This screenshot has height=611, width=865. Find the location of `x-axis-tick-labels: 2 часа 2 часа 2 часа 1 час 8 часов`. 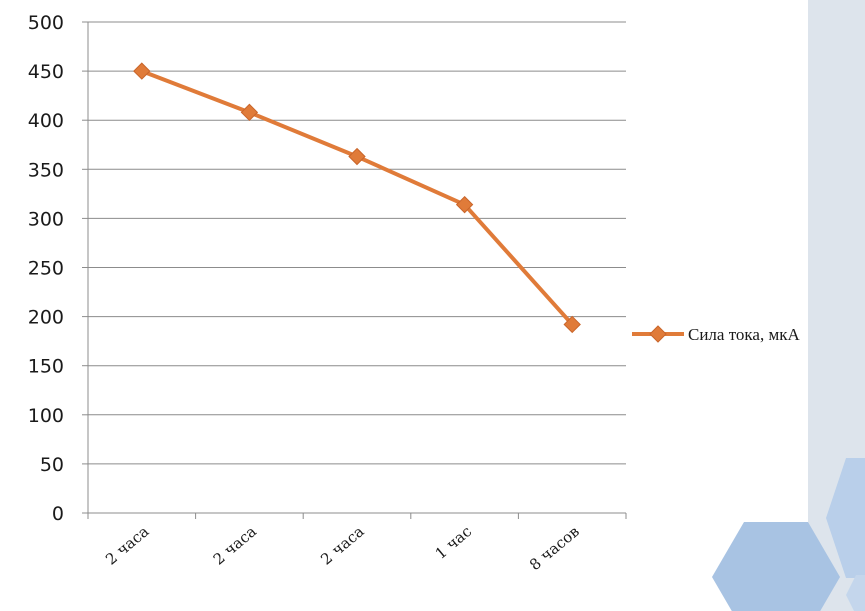

x-axis-tick-labels: 2 часа 2 часа 2 часа 1 час 8 часов is located at coordinates (342, 548).